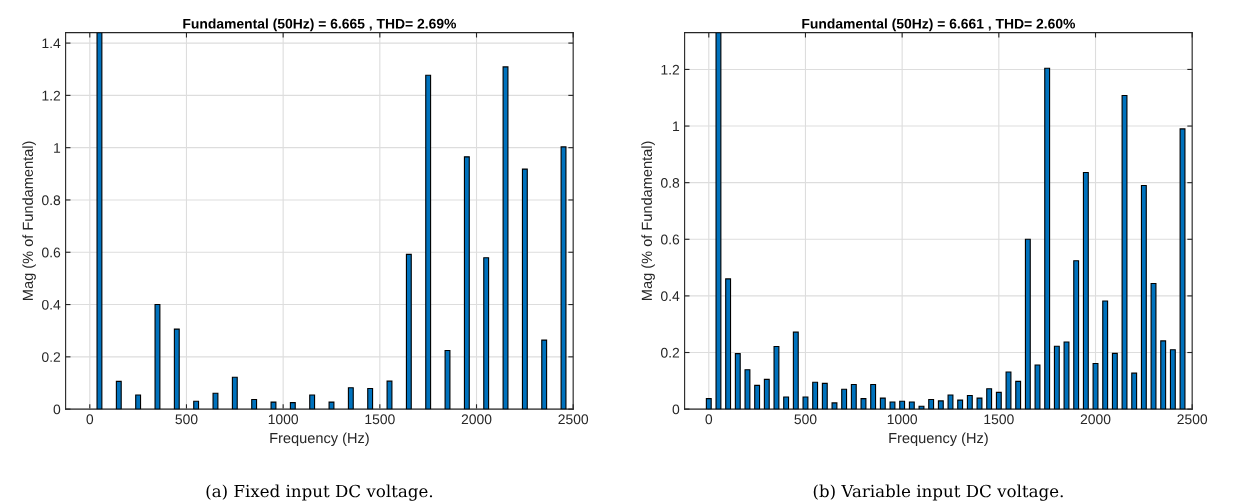 This screenshot has width=1238, height=502. Describe the element at coordinates (51, 43) in the screenshot. I see `y-tick-label: 1.4` at that location.